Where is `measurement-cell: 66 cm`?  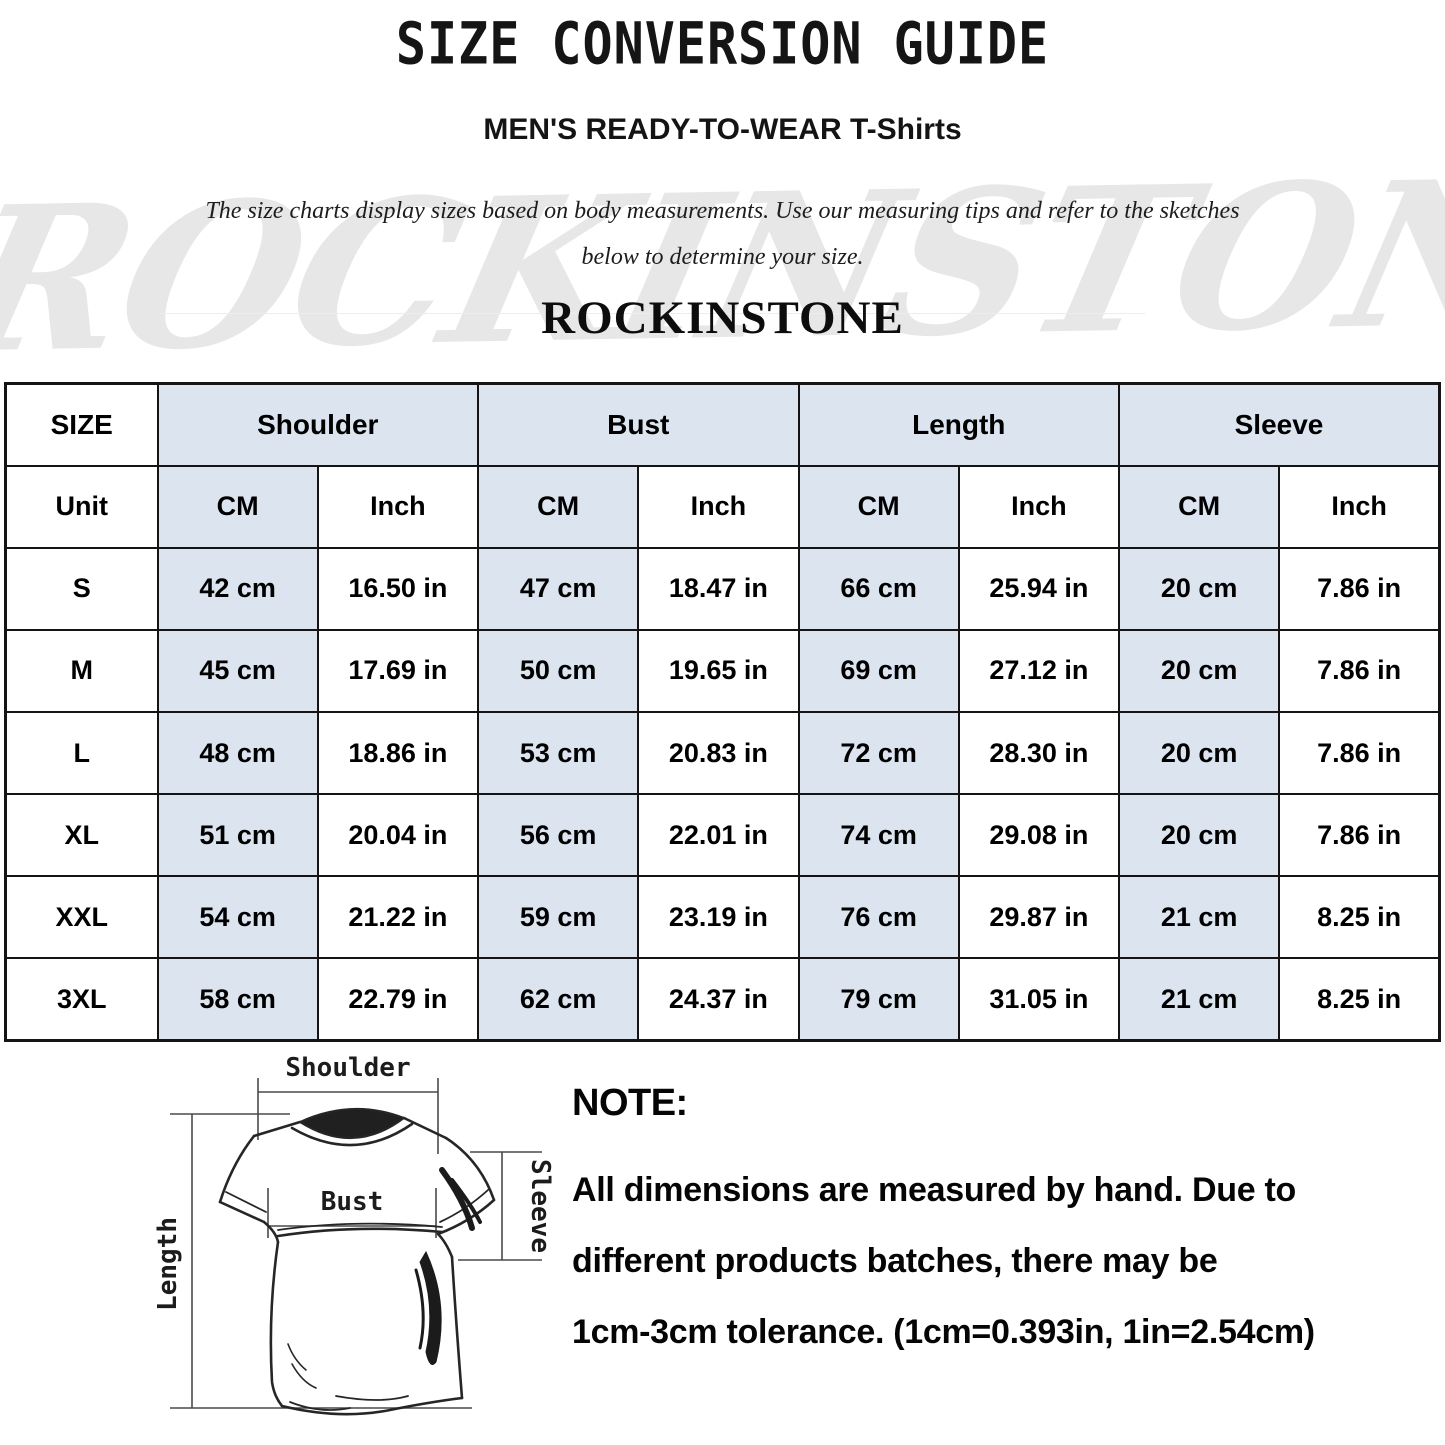
measurement-cell: 66 cm is located at coordinates (878, 588).